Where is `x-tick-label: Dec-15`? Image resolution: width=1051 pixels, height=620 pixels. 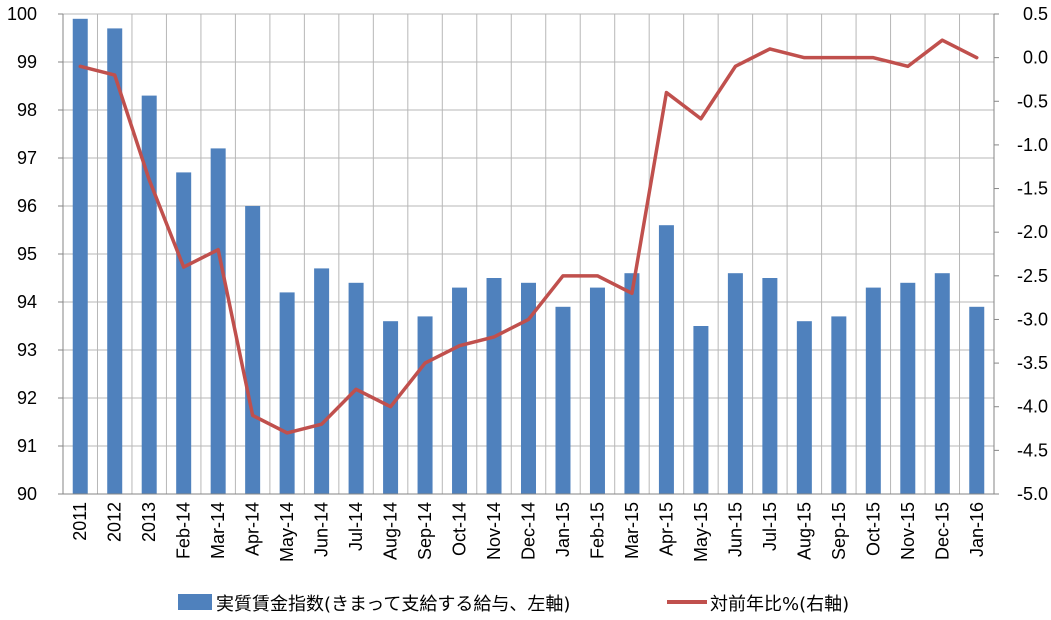 x-tick-label: Dec-15 is located at coordinates (942, 531).